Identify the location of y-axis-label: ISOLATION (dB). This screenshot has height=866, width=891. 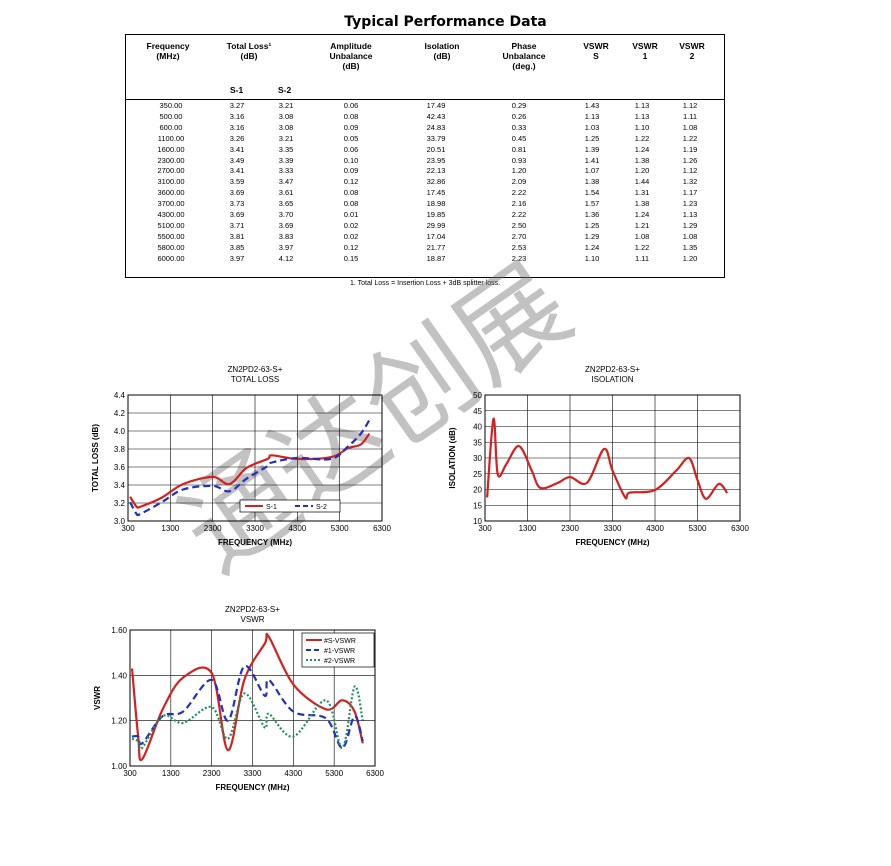
(452, 458).